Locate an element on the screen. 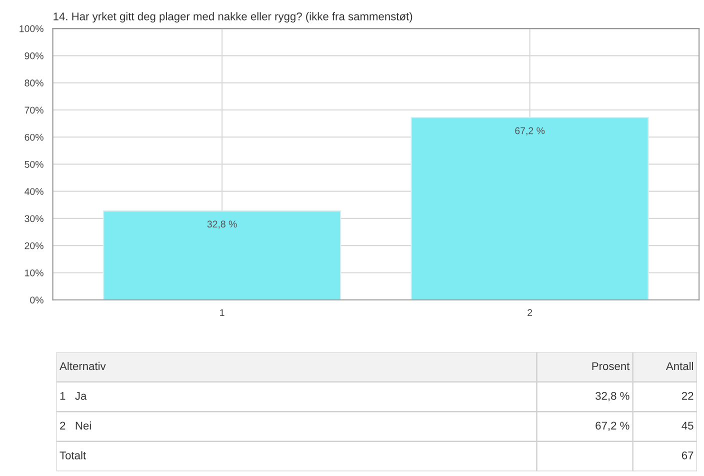 The width and height of the screenshot is (704, 476). y-tick-label: 60% is located at coordinates (34, 137).